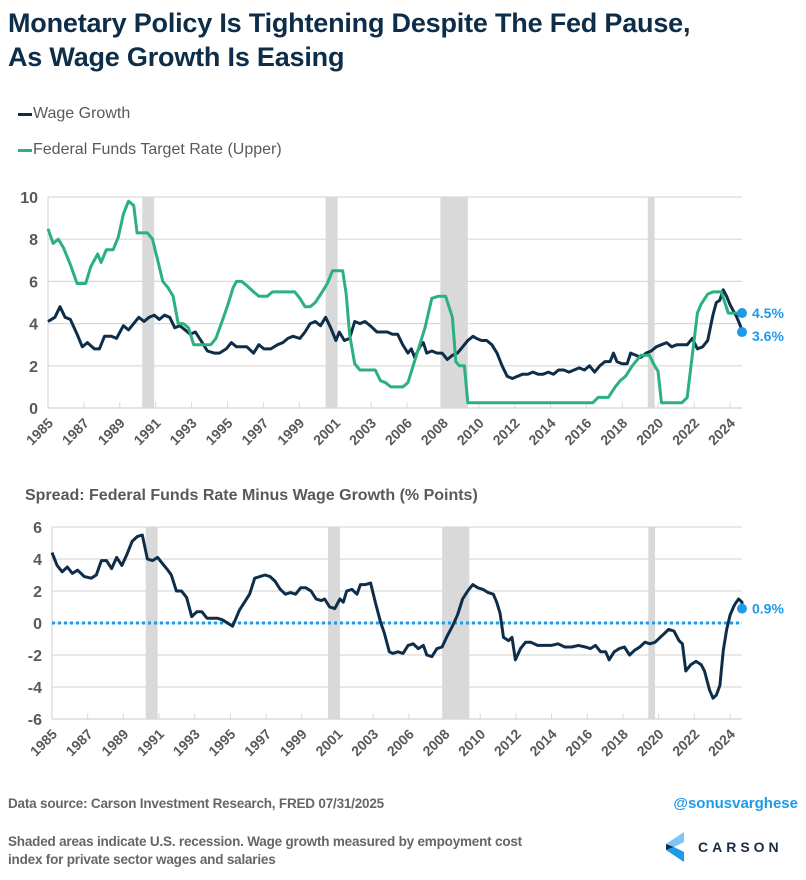 Image resolution: width=806 pixels, height=880 pixels. What do you see at coordinates (768, 336) in the screenshot?
I see `end-value-label: 3.6%` at bounding box center [768, 336].